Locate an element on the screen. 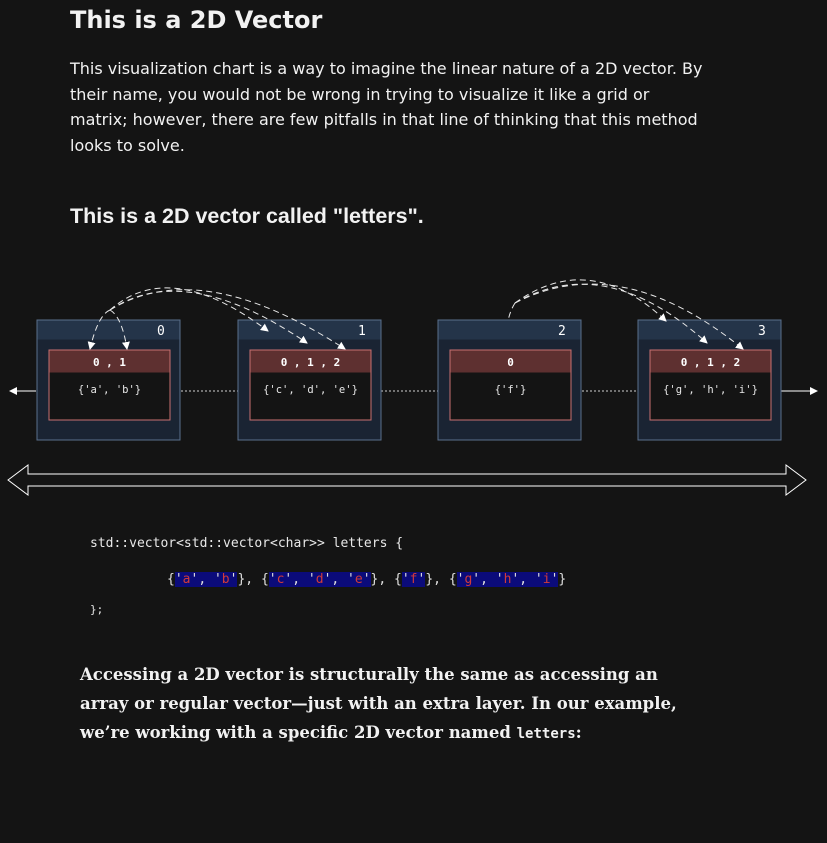 The width and height of the screenshot is (827, 843). page-title: This is a 2D Vector is located at coordinates (196, 20).